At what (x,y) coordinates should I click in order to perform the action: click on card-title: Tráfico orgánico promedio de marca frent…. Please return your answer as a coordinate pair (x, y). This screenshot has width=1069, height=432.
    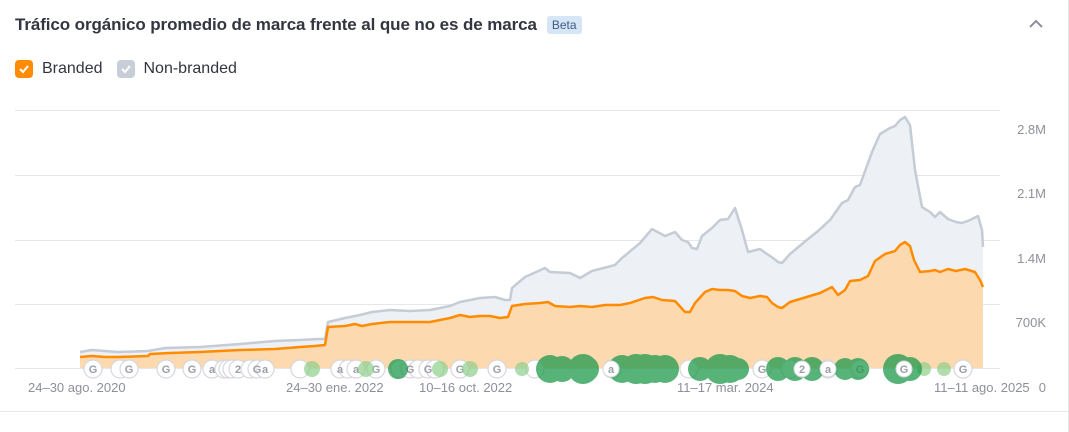
    Looking at the image, I should click on (276, 24).